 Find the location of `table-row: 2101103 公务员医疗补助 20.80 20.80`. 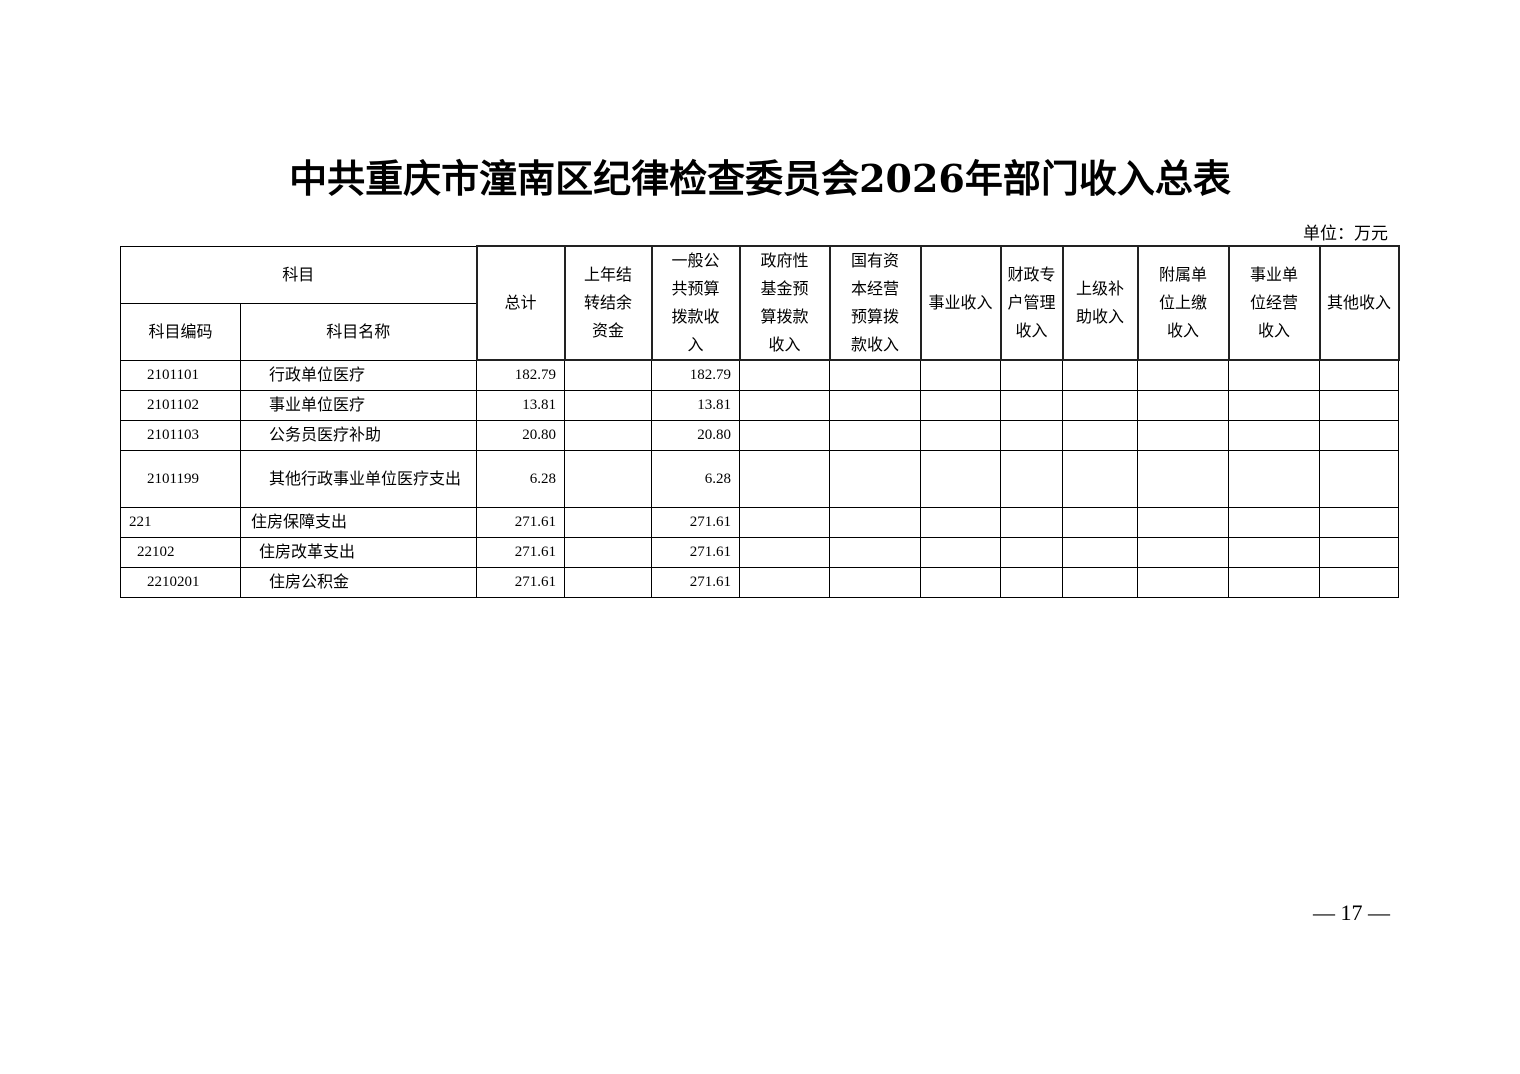

table-row: 2101103 公务员医疗补助 20.80 20.80 is located at coordinates (759, 435).